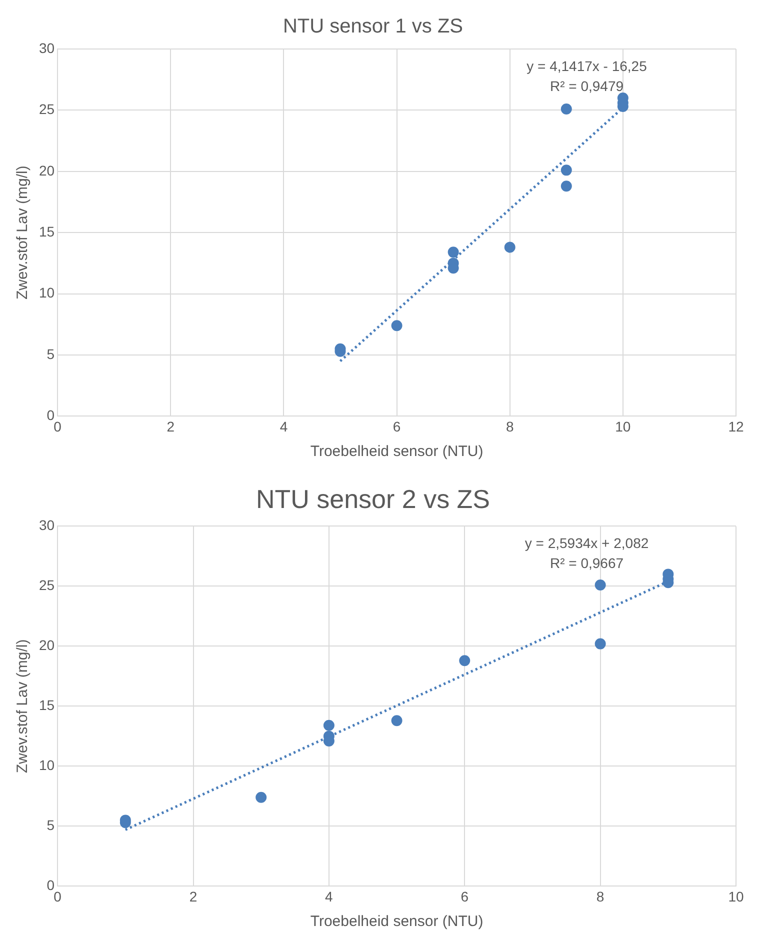 Image resolution: width=766 pixels, height=941 pixels. Describe the element at coordinates (586, 543) in the screenshot. I see `annotation: y = 2,5934x + 2,082` at that location.